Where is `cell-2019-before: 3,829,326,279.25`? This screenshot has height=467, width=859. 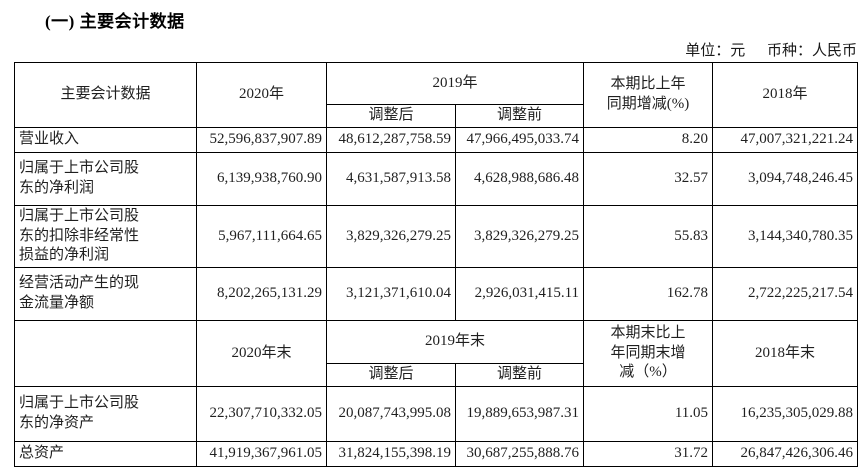 cell-2019-before: 3,829,326,279.25 is located at coordinates (519, 236).